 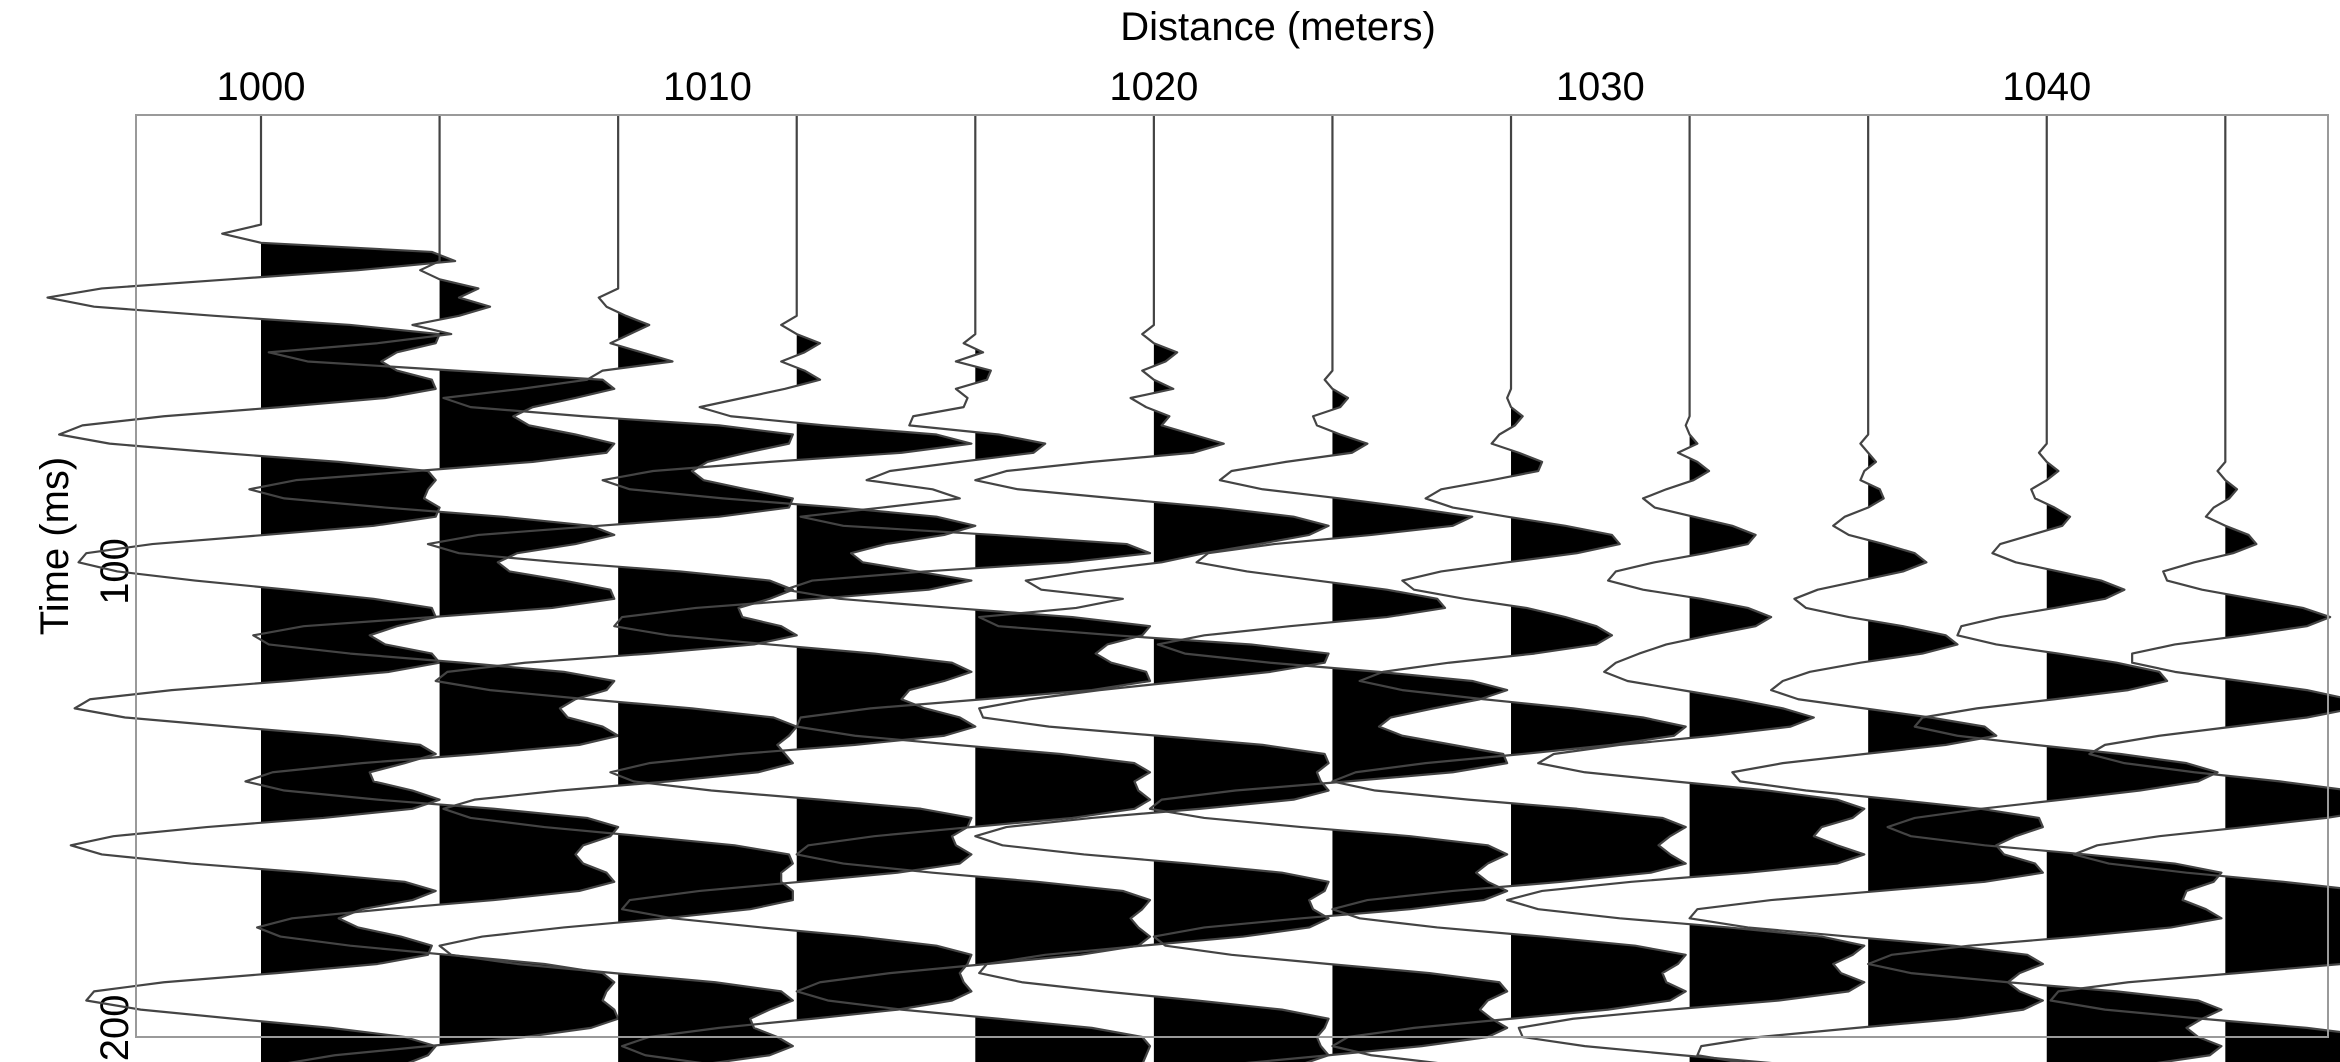 What do you see at coordinates (261, 87) in the screenshot?
I see `x-tick-label: 1000` at bounding box center [261, 87].